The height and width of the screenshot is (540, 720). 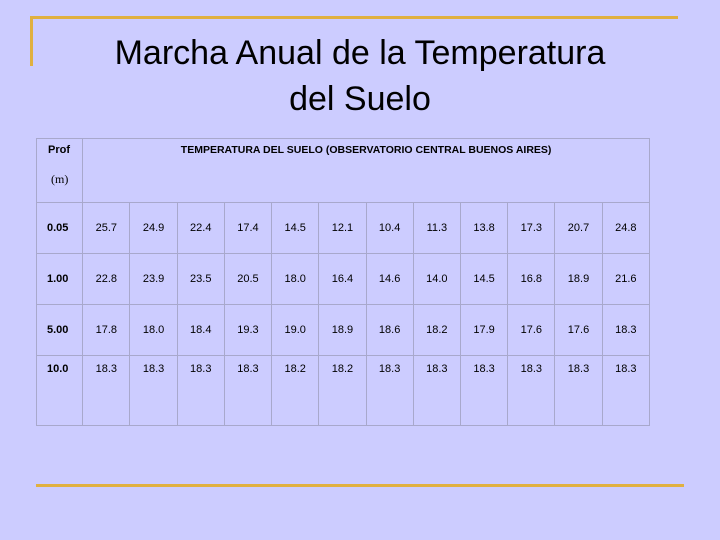 I want to click on value-cell: 11.3, so click(x=436, y=228).